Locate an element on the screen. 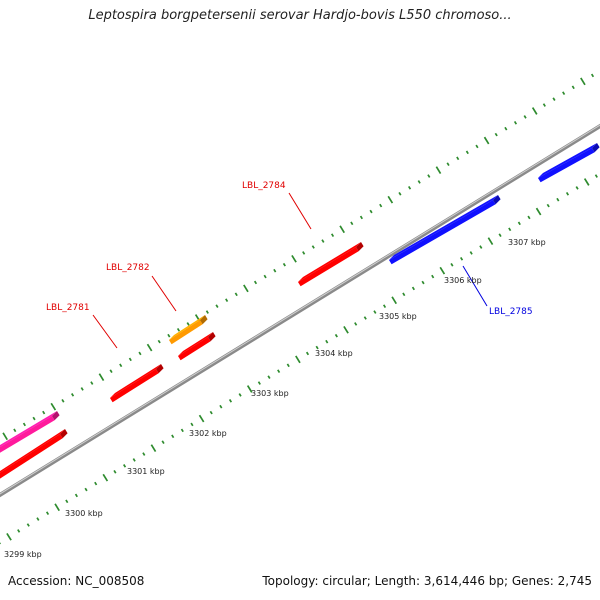 The height and width of the screenshot is (600, 600). gene-bar-red-lbl2784-end is located at coordinates (360, 247).